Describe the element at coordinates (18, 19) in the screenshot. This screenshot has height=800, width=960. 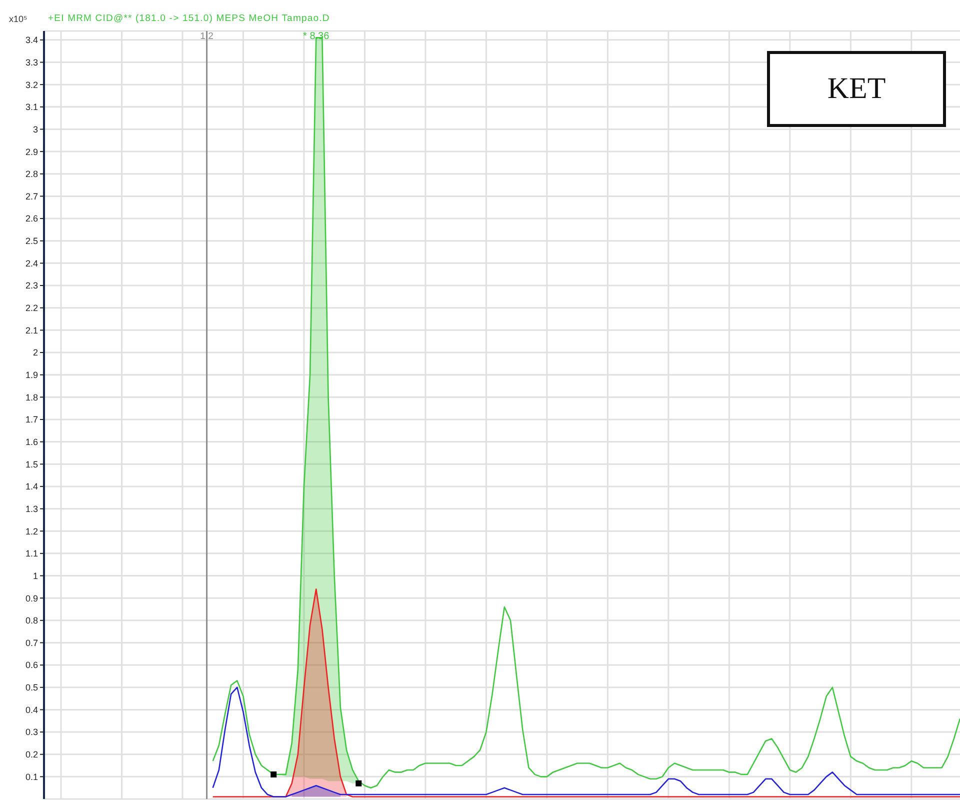
I see `y-axis-title: x10⁵` at that location.